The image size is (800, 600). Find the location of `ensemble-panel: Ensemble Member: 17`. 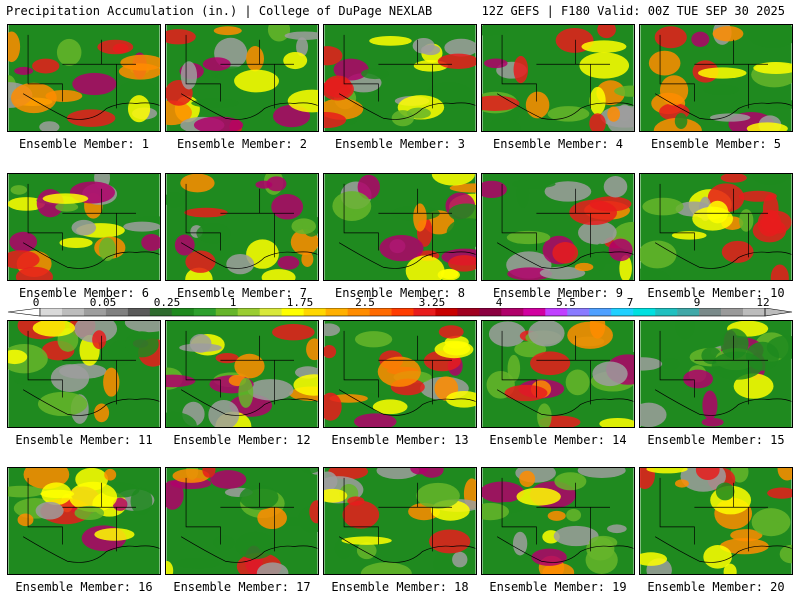

ensemble-panel: Ensemble Member: 17 is located at coordinates (242, 531).